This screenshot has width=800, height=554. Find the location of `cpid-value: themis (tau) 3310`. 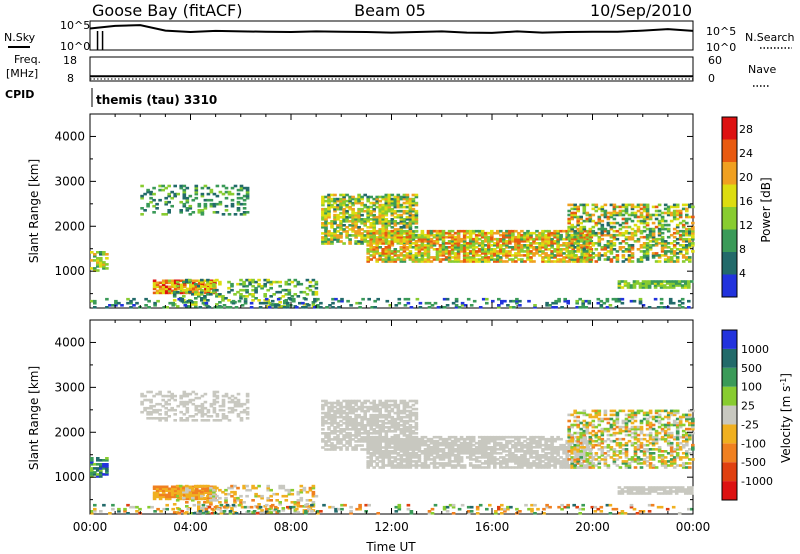

cpid-value: themis (tau) 3310 is located at coordinates (156, 100).